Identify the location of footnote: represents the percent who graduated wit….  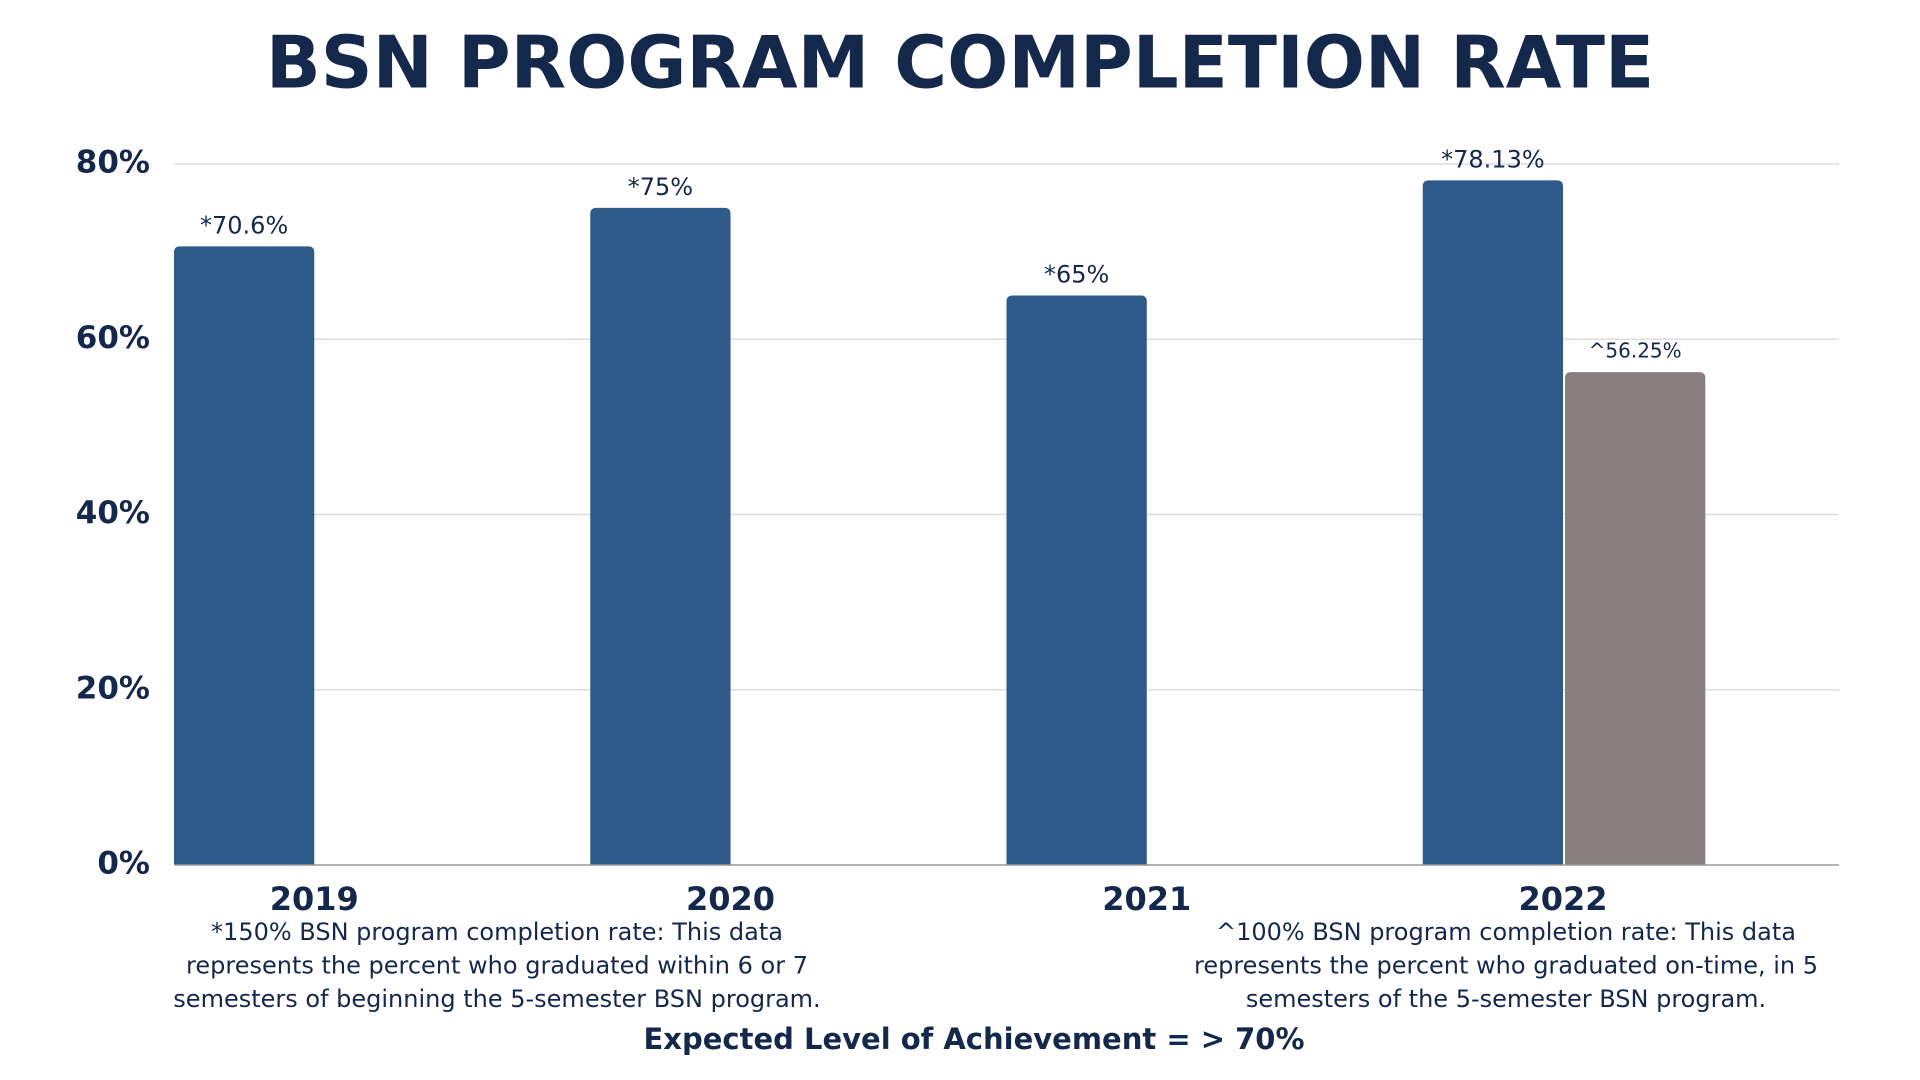
(497, 966).